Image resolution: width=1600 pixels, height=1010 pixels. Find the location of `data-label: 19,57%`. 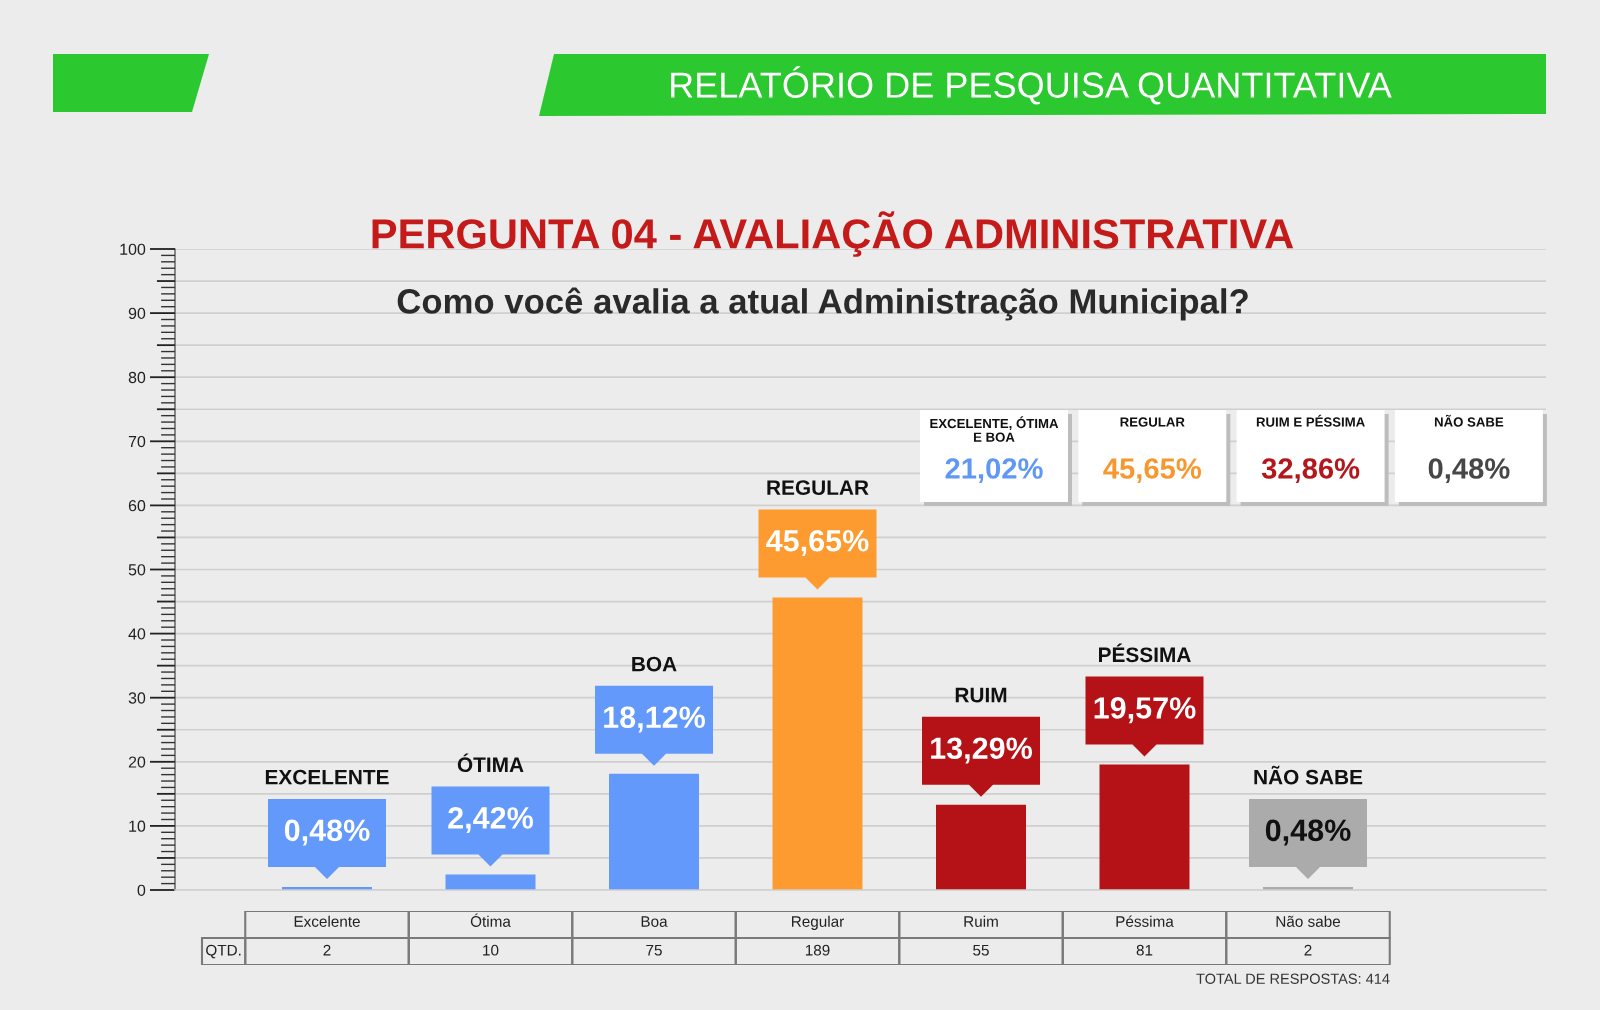

data-label: 19,57% is located at coordinates (1145, 710).